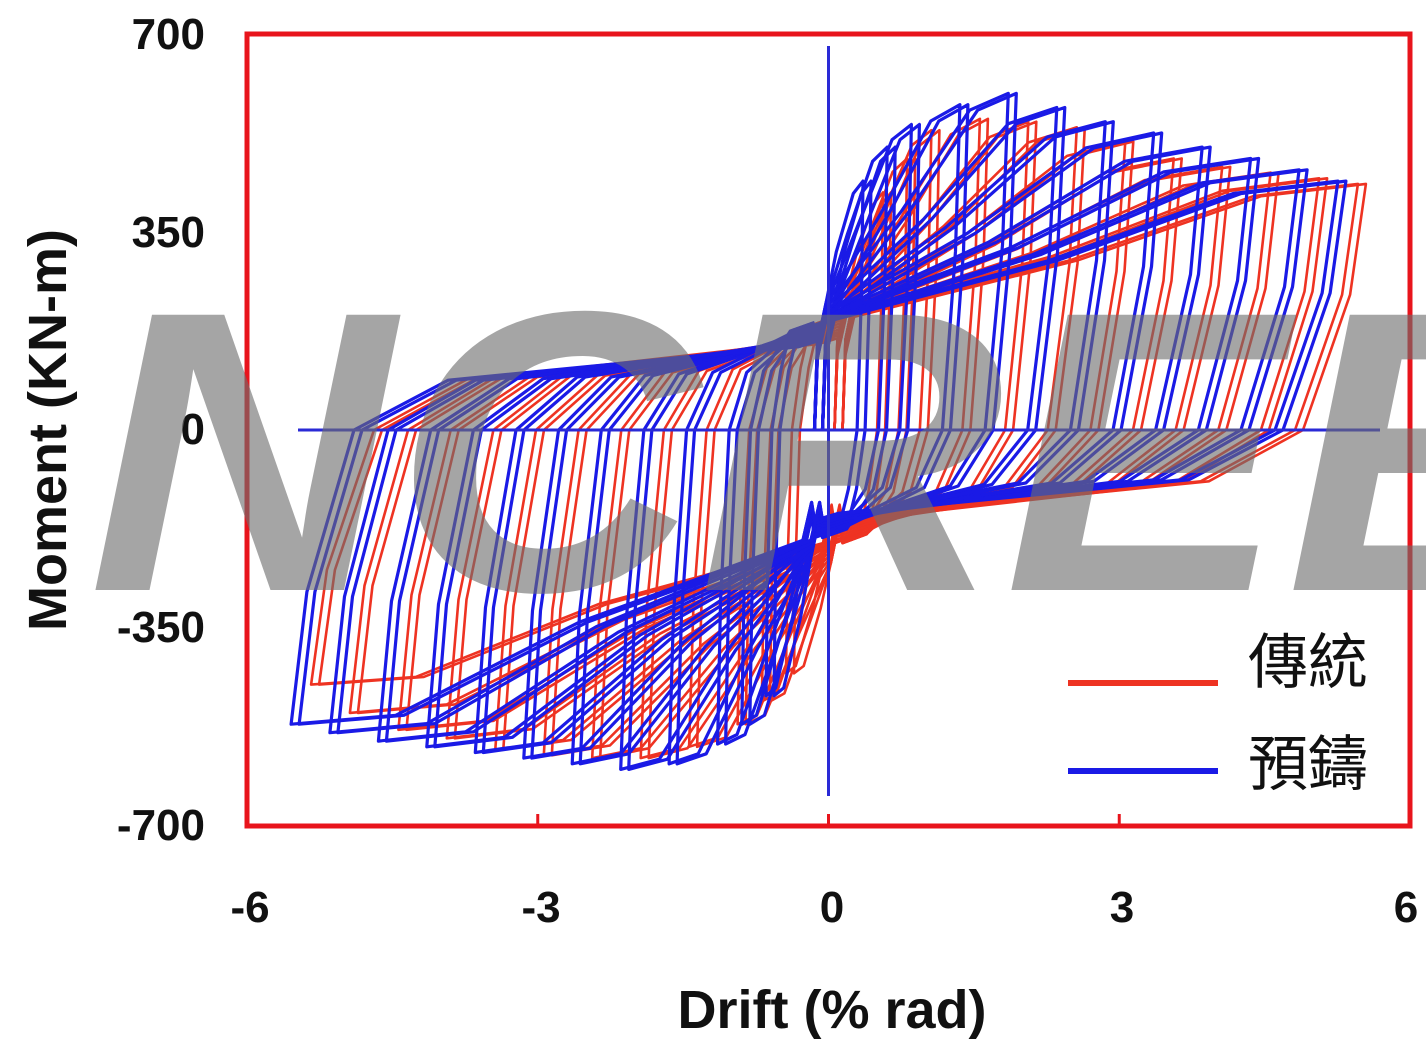  Describe the element at coordinates (832, 1010) in the screenshot. I see `x-axis-title: Drift (% rad)` at that location.